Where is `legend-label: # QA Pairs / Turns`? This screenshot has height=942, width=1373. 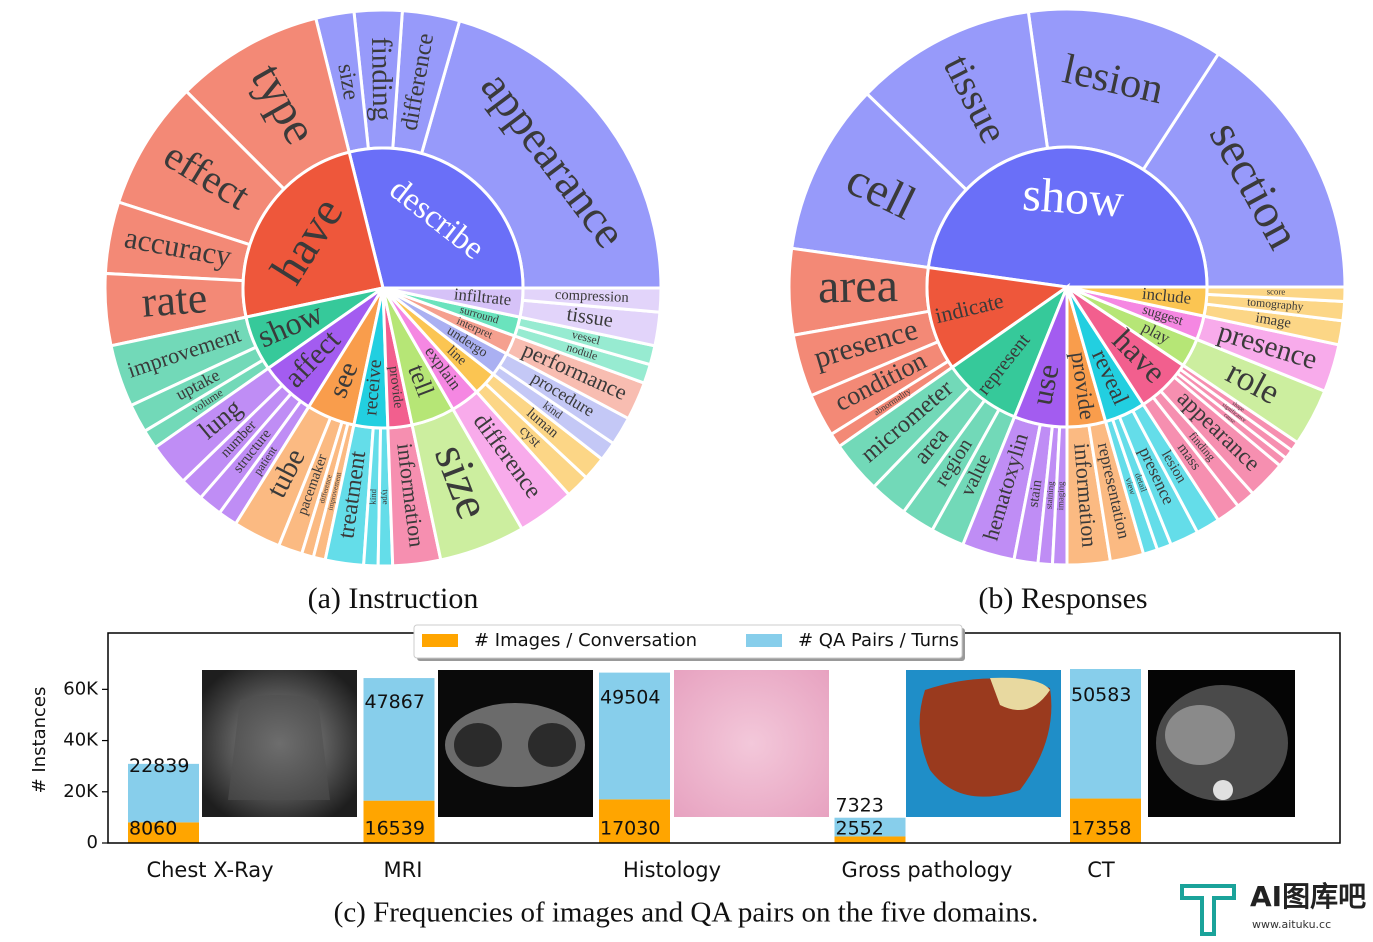 legend-label: # QA Pairs / Turns is located at coordinates (878, 640).